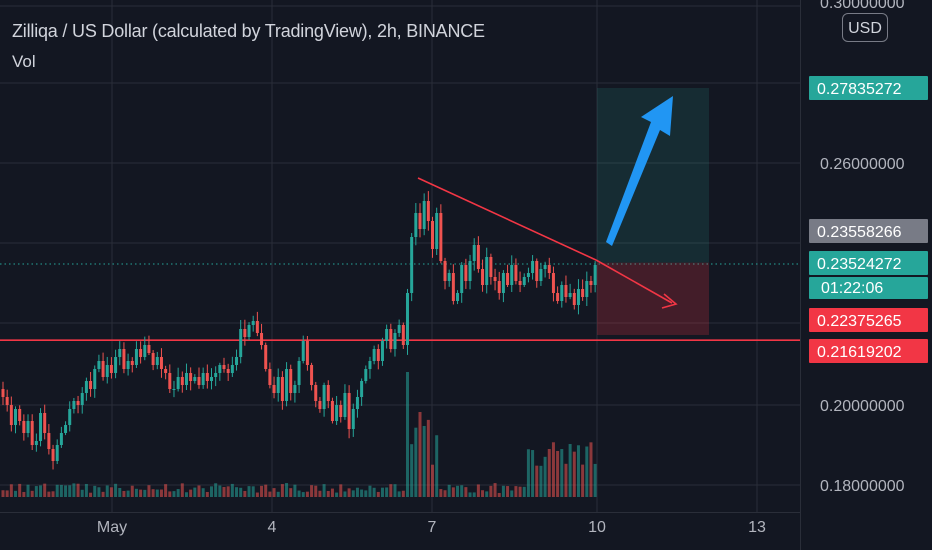 The height and width of the screenshot is (550, 932). Describe the element at coordinates (547, 202) in the screenshot. I see `drawings` at that location.